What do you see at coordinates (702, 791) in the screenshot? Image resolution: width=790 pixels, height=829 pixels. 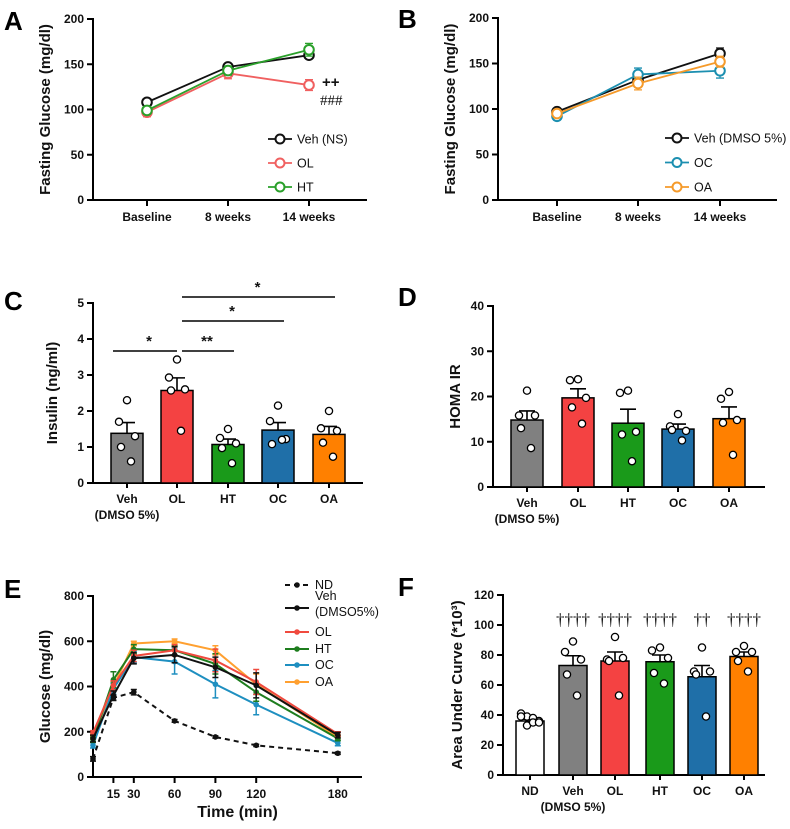 I see `x-tick-label: OC` at bounding box center [702, 791].